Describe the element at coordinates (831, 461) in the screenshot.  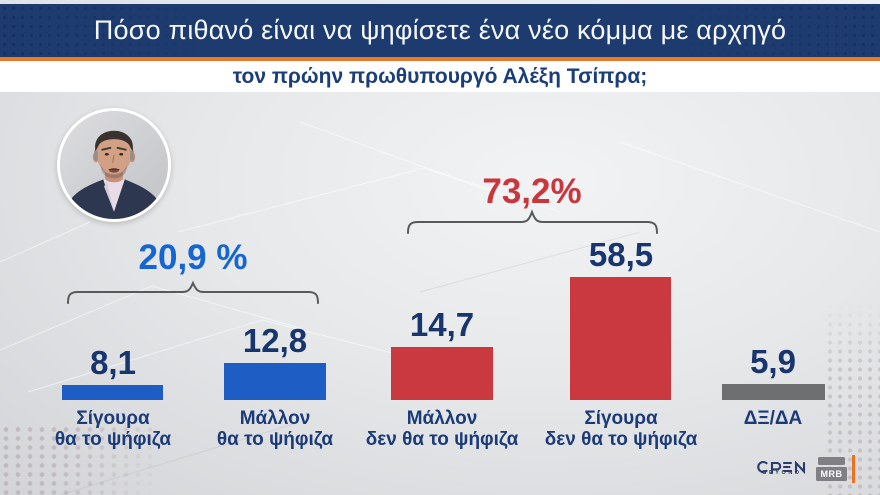
I see `mrb-logo-bar` at that location.